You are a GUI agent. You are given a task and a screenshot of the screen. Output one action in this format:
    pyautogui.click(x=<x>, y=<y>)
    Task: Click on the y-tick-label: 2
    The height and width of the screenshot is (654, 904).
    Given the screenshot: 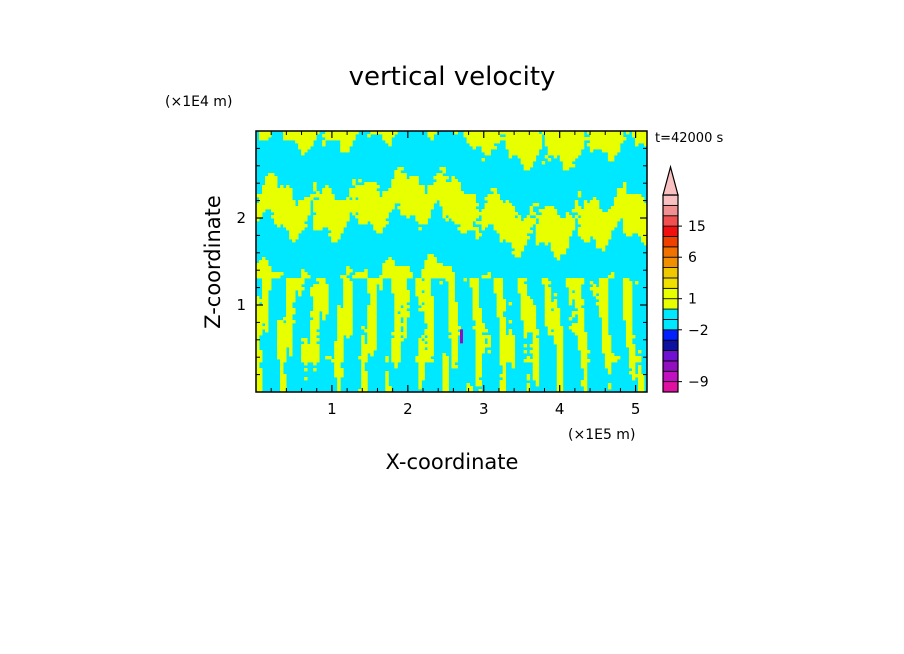 What is the action you would take?
    pyautogui.click(x=241, y=218)
    